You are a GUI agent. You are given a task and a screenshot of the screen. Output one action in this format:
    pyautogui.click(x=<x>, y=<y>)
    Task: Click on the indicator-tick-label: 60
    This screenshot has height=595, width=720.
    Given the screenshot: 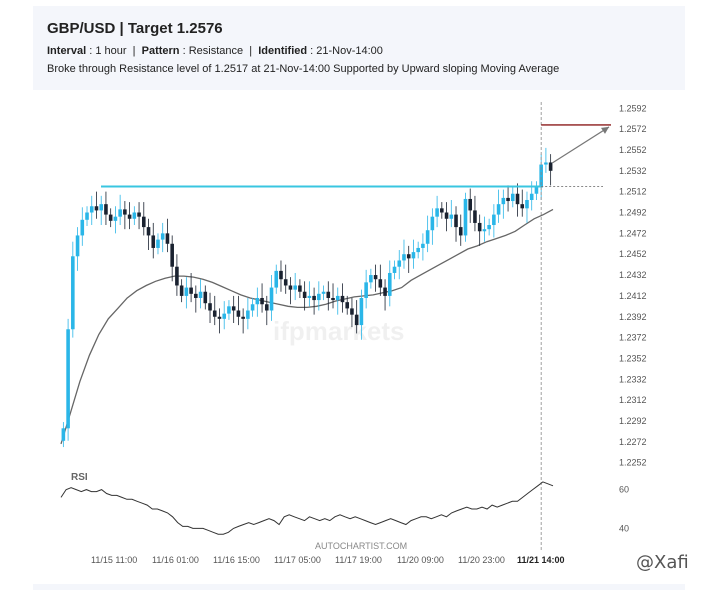 What is the action you would take?
    pyautogui.click(x=624, y=490)
    